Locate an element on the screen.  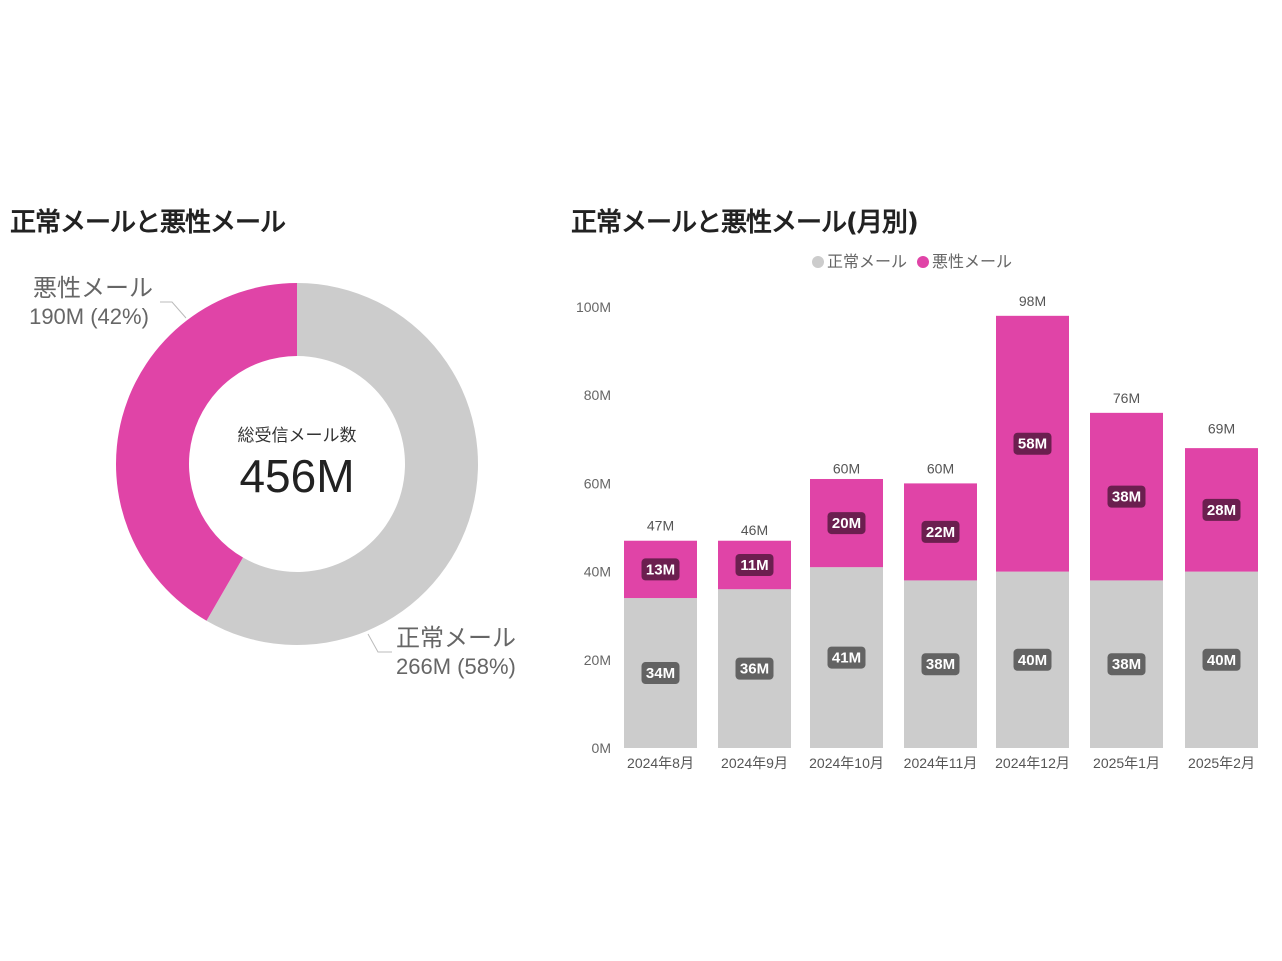
donut-label-normal-name: 正常メール is located at coordinates (456, 638).